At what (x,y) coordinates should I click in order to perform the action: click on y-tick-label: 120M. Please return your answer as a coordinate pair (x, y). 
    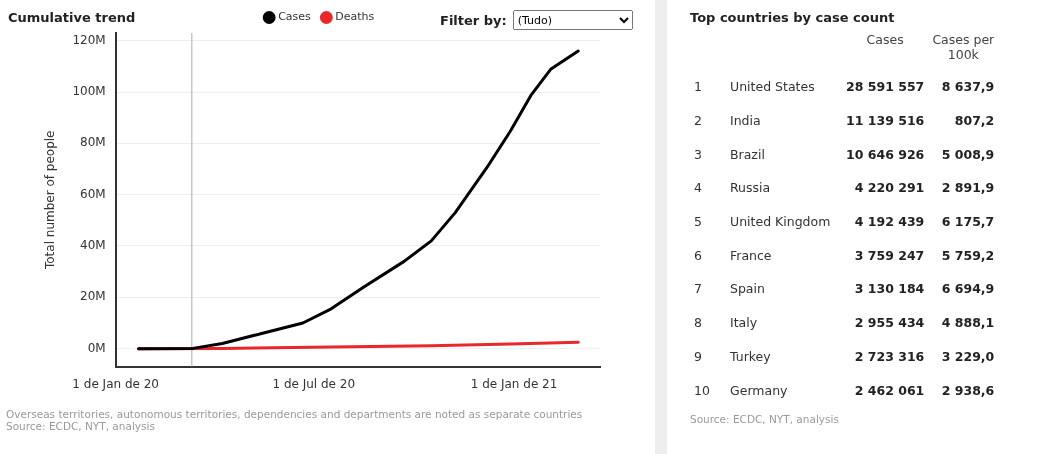
    Looking at the image, I should click on (89, 39).